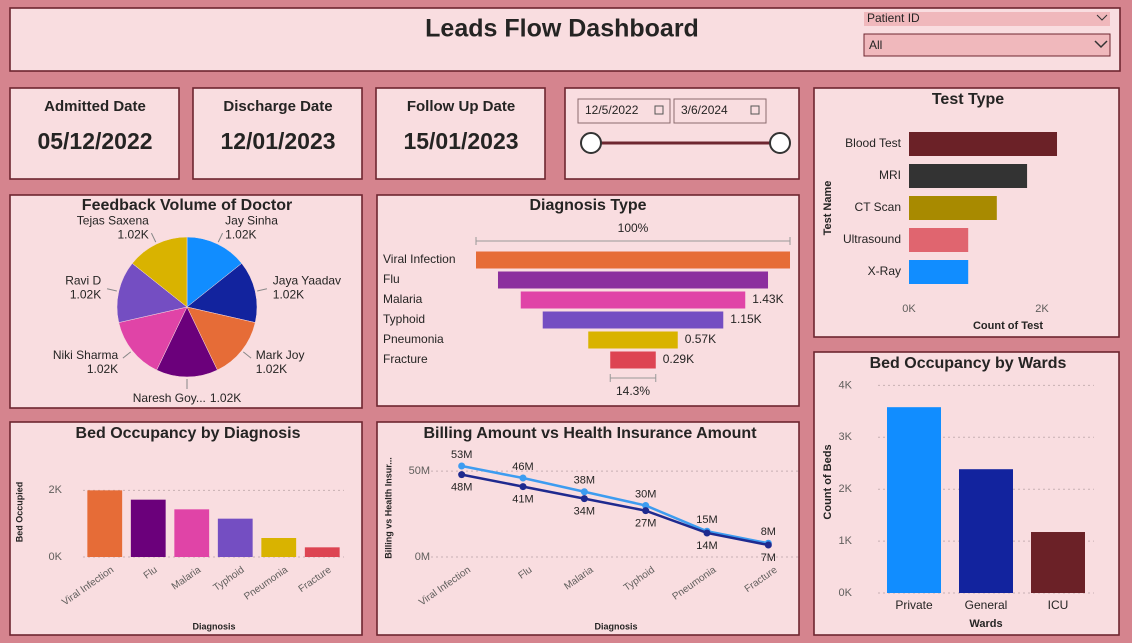 The image size is (1132, 643). I want to click on pie-label: Jay Sinha 1.02K, so click(251, 228).